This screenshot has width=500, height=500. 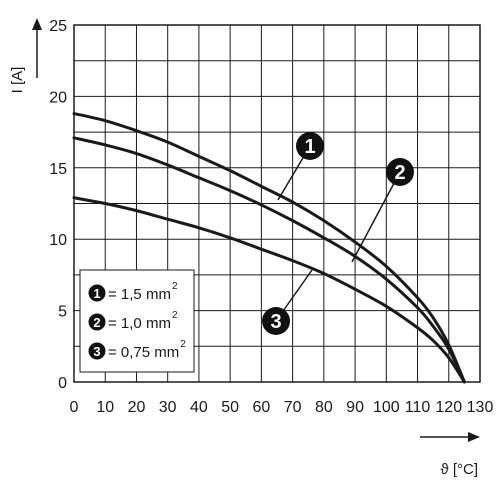 What do you see at coordinates (474, 437) in the screenshot?
I see `x-axis-arrow-head` at bounding box center [474, 437].